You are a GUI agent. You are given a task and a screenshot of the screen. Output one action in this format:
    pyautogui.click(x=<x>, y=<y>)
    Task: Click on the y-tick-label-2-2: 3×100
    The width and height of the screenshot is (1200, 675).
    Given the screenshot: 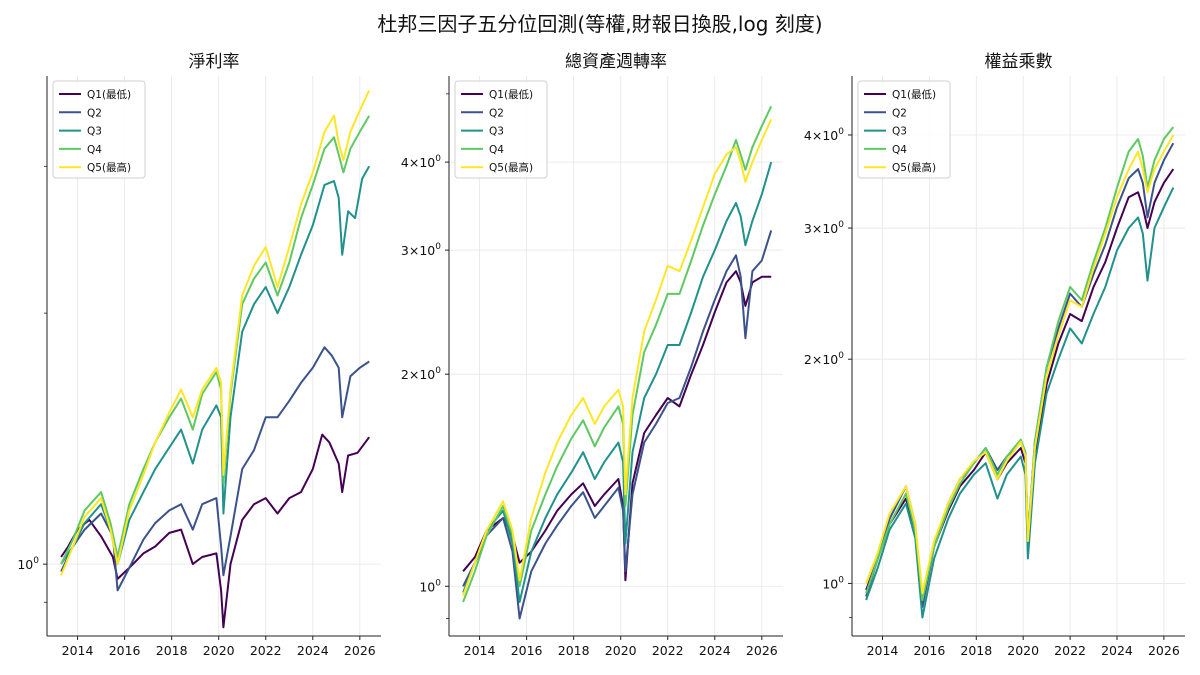 What is the action you would take?
    pyautogui.click(x=824, y=228)
    